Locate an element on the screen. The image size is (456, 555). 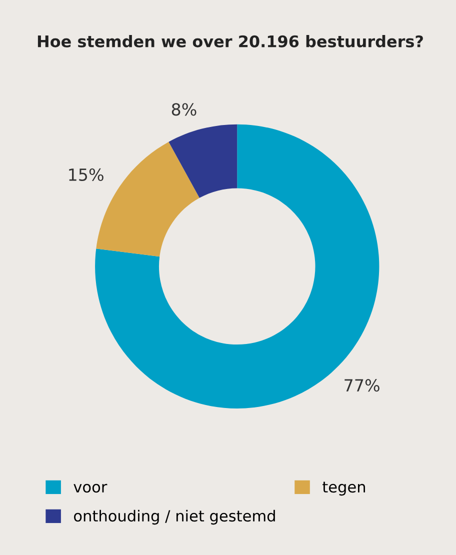
data-label: 8% is located at coordinates (184, 109).